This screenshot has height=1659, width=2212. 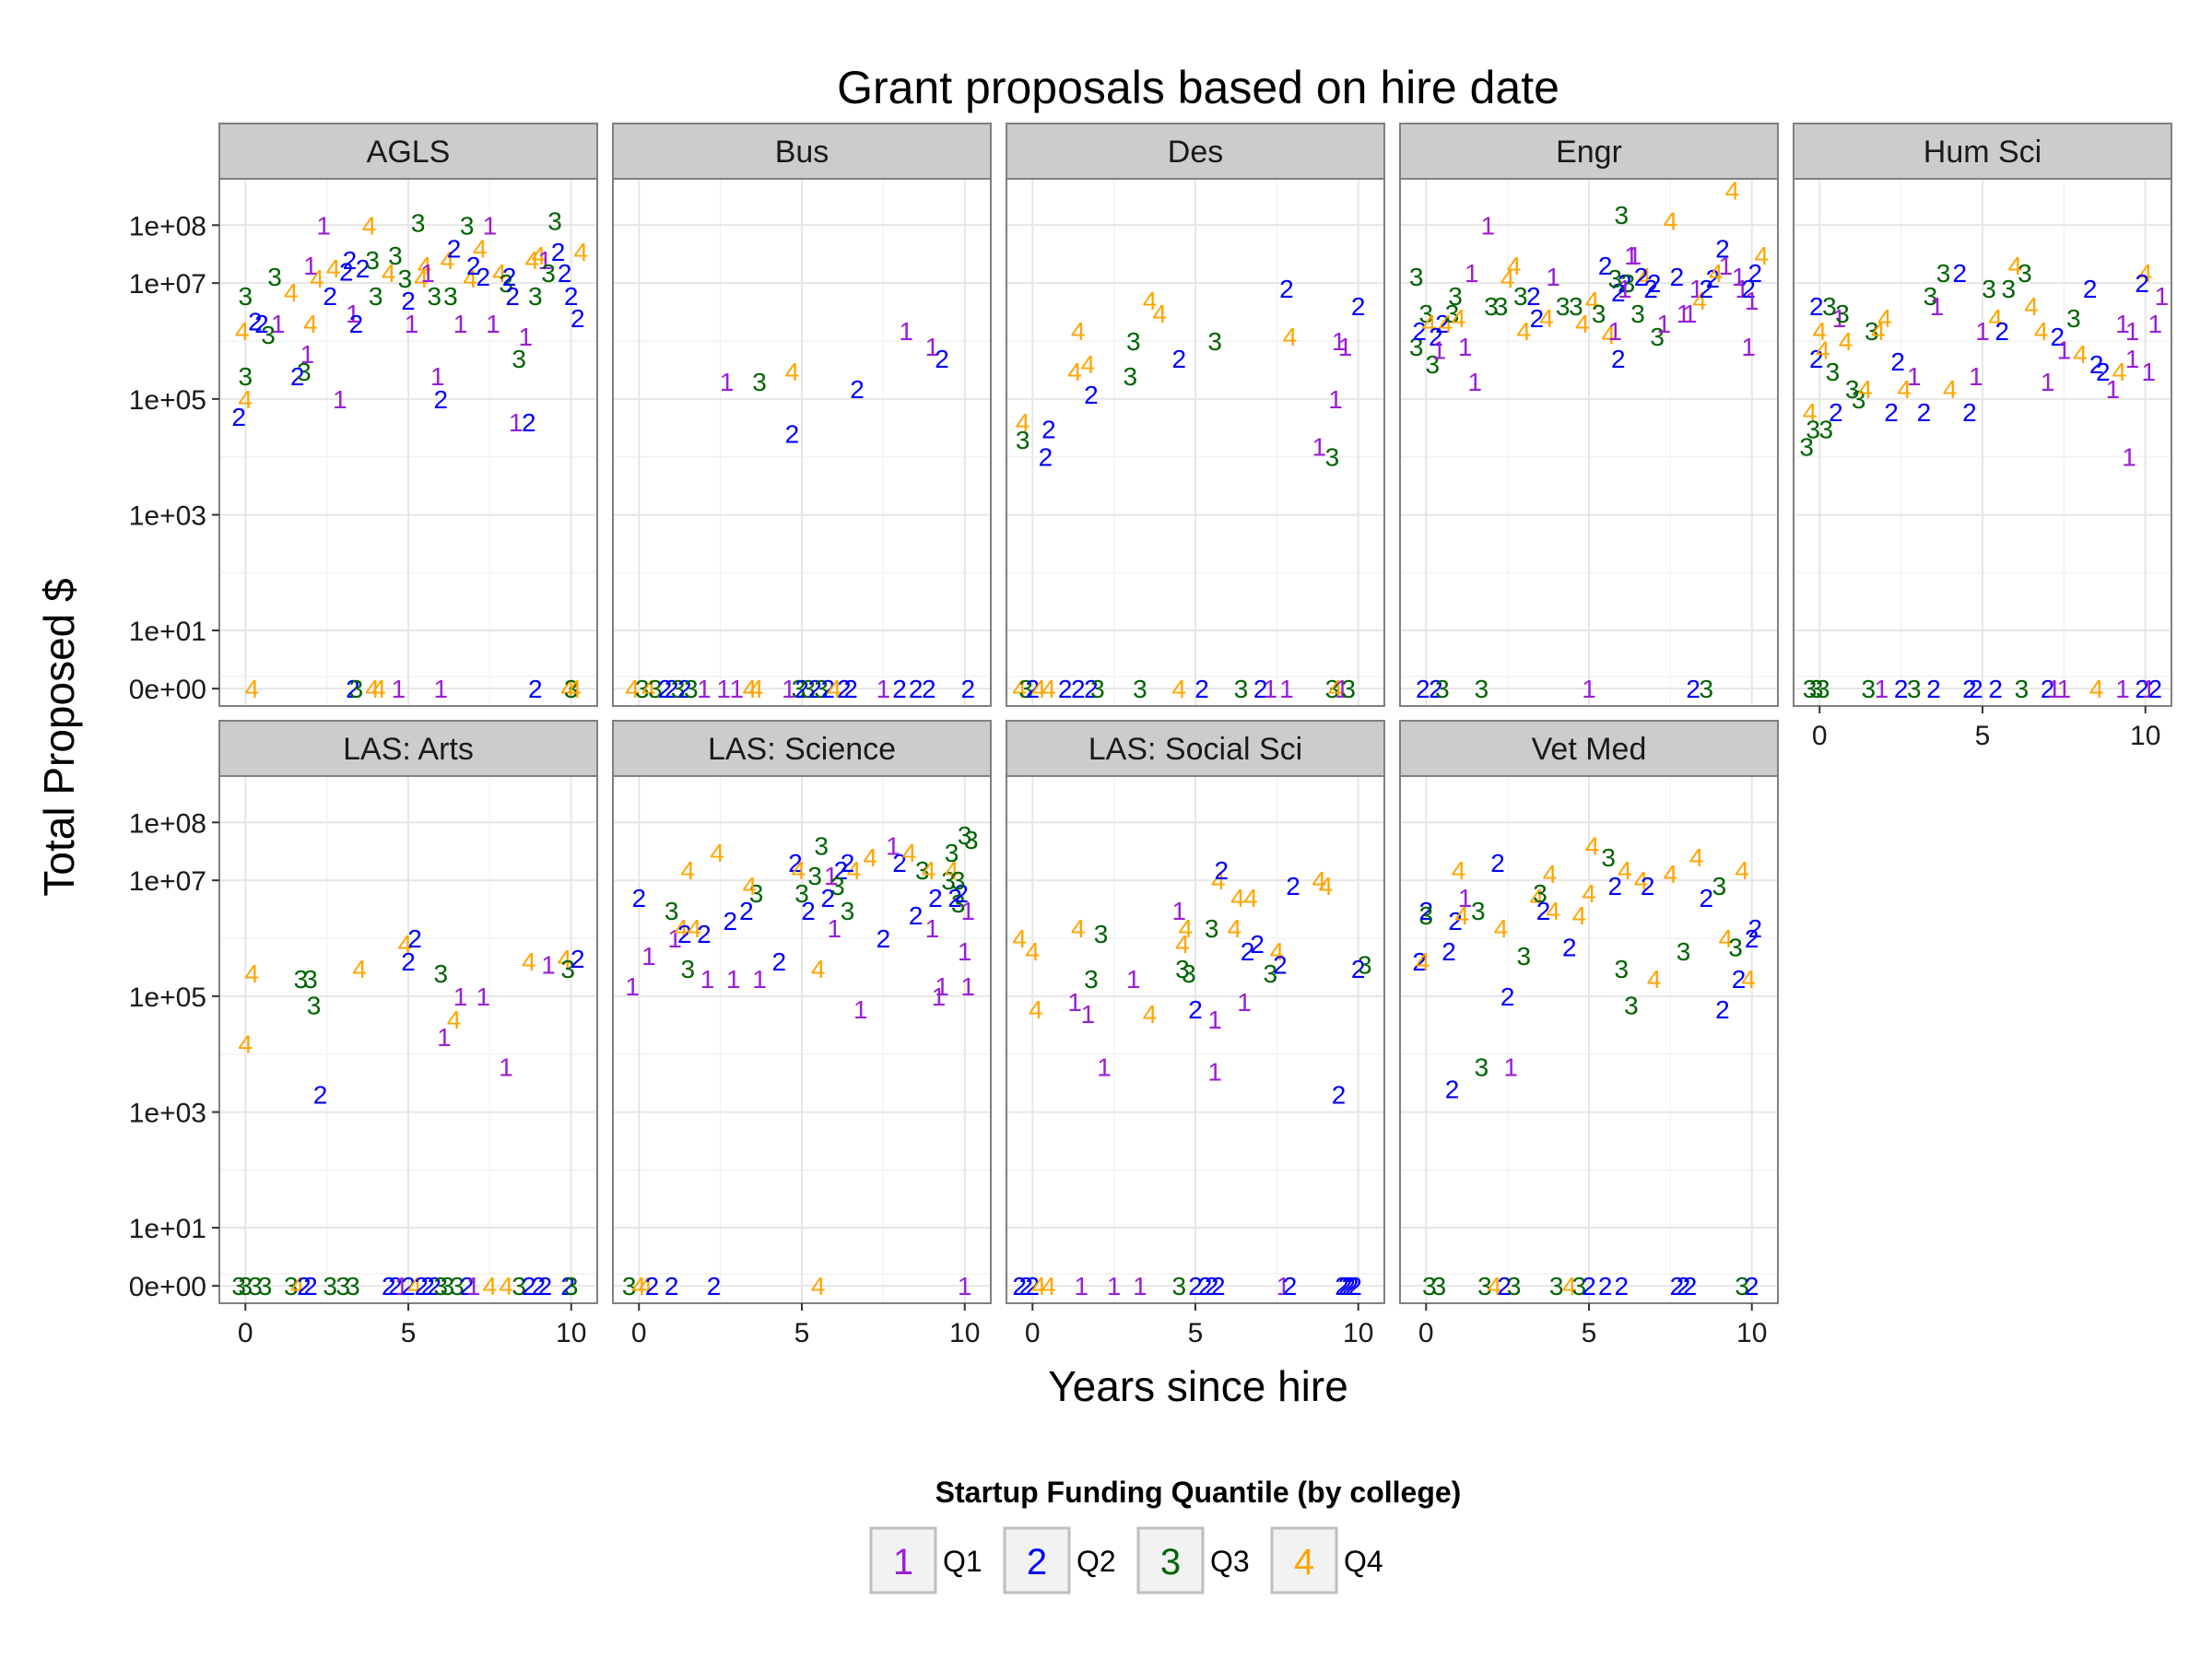 What do you see at coordinates (1198, 1492) in the screenshot?
I see `legend-title: Startup Funding Quantile (by college)` at bounding box center [1198, 1492].